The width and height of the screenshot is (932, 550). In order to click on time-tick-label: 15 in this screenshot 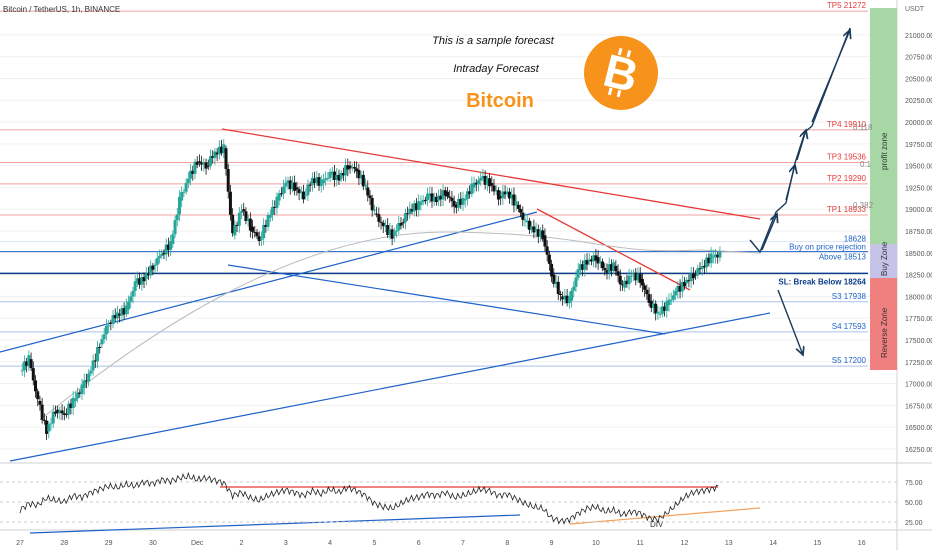, I will do `click(818, 543)`.